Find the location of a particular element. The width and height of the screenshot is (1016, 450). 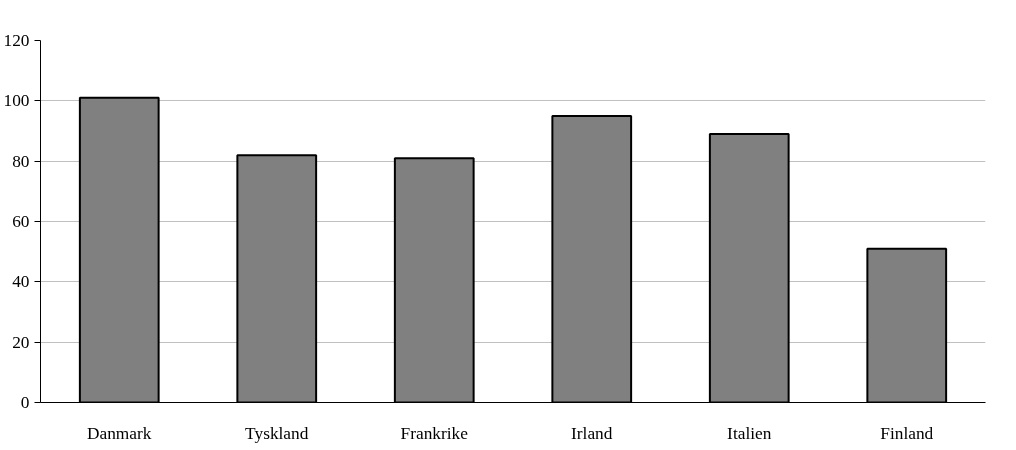

x-tick-label: Italien is located at coordinates (749, 433).